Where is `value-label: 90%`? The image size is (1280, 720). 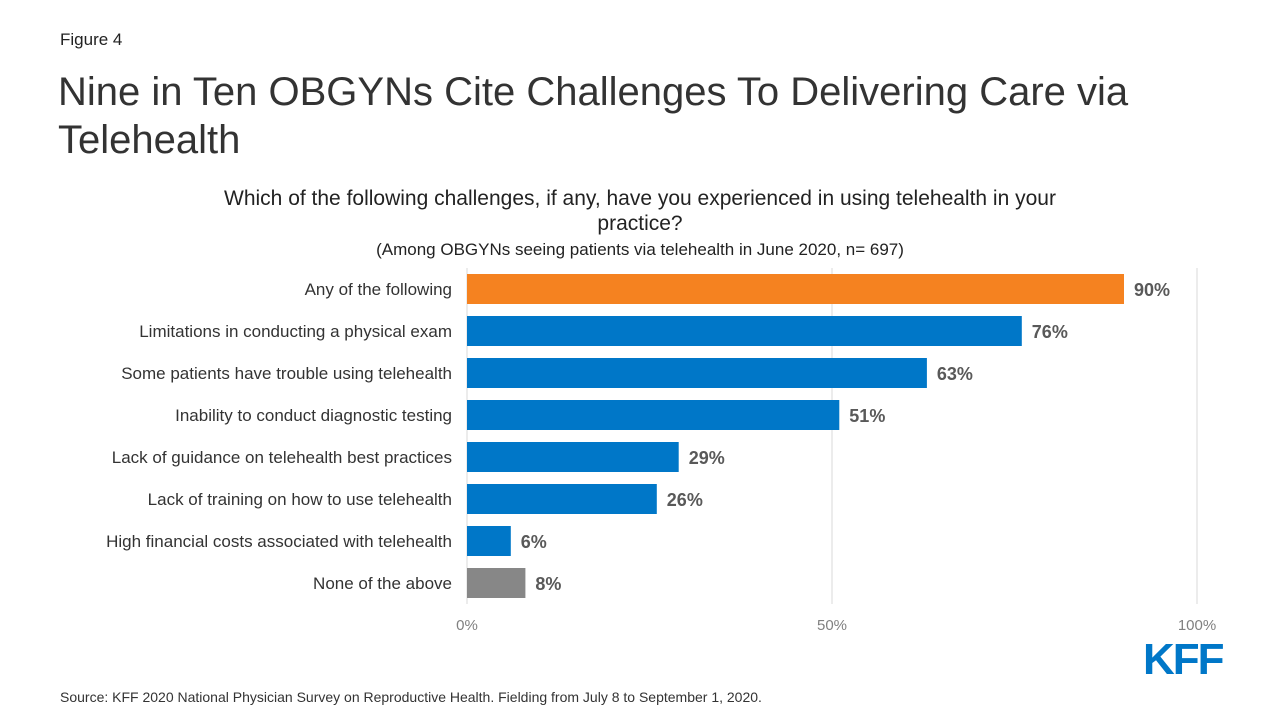 value-label: 90% is located at coordinates (1152, 290).